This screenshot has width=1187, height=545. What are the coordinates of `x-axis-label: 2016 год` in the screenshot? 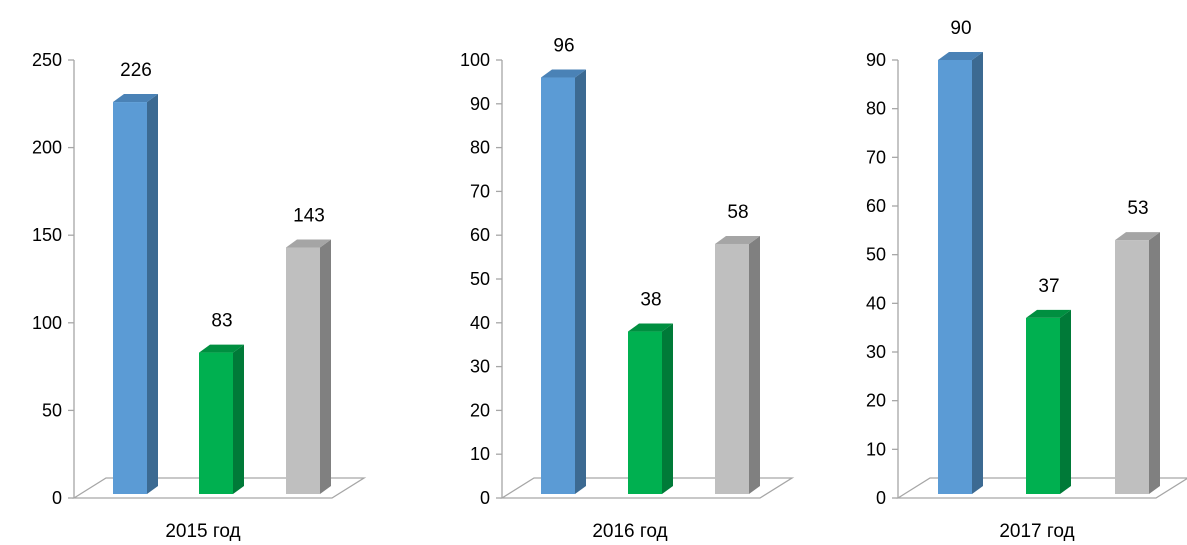 It's located at (629, 531).